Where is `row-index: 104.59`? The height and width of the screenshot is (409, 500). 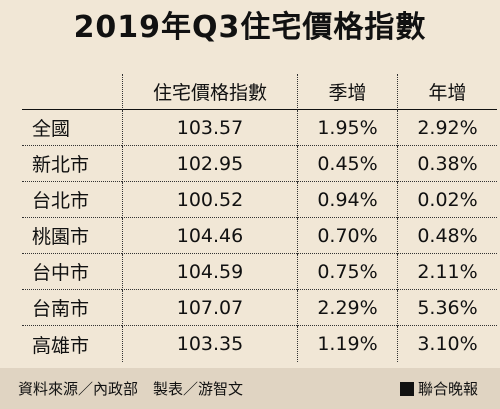
row-index: 104.59 is located at coordinates (209, 272).